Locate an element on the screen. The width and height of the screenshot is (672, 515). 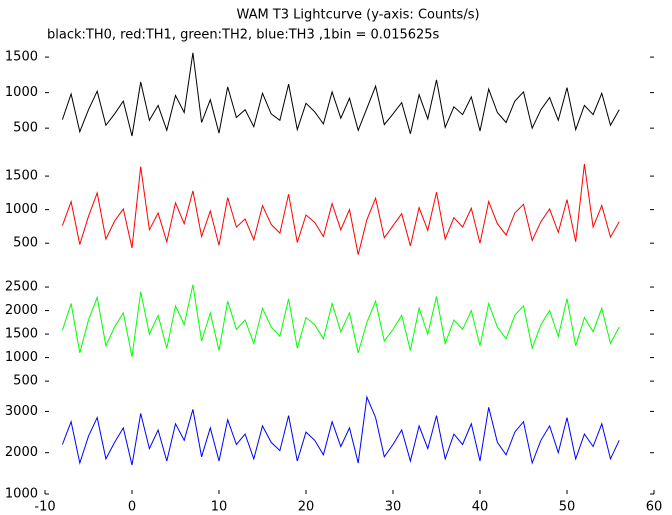
x-tick-label: 0 is located at coordinates (132, 507).